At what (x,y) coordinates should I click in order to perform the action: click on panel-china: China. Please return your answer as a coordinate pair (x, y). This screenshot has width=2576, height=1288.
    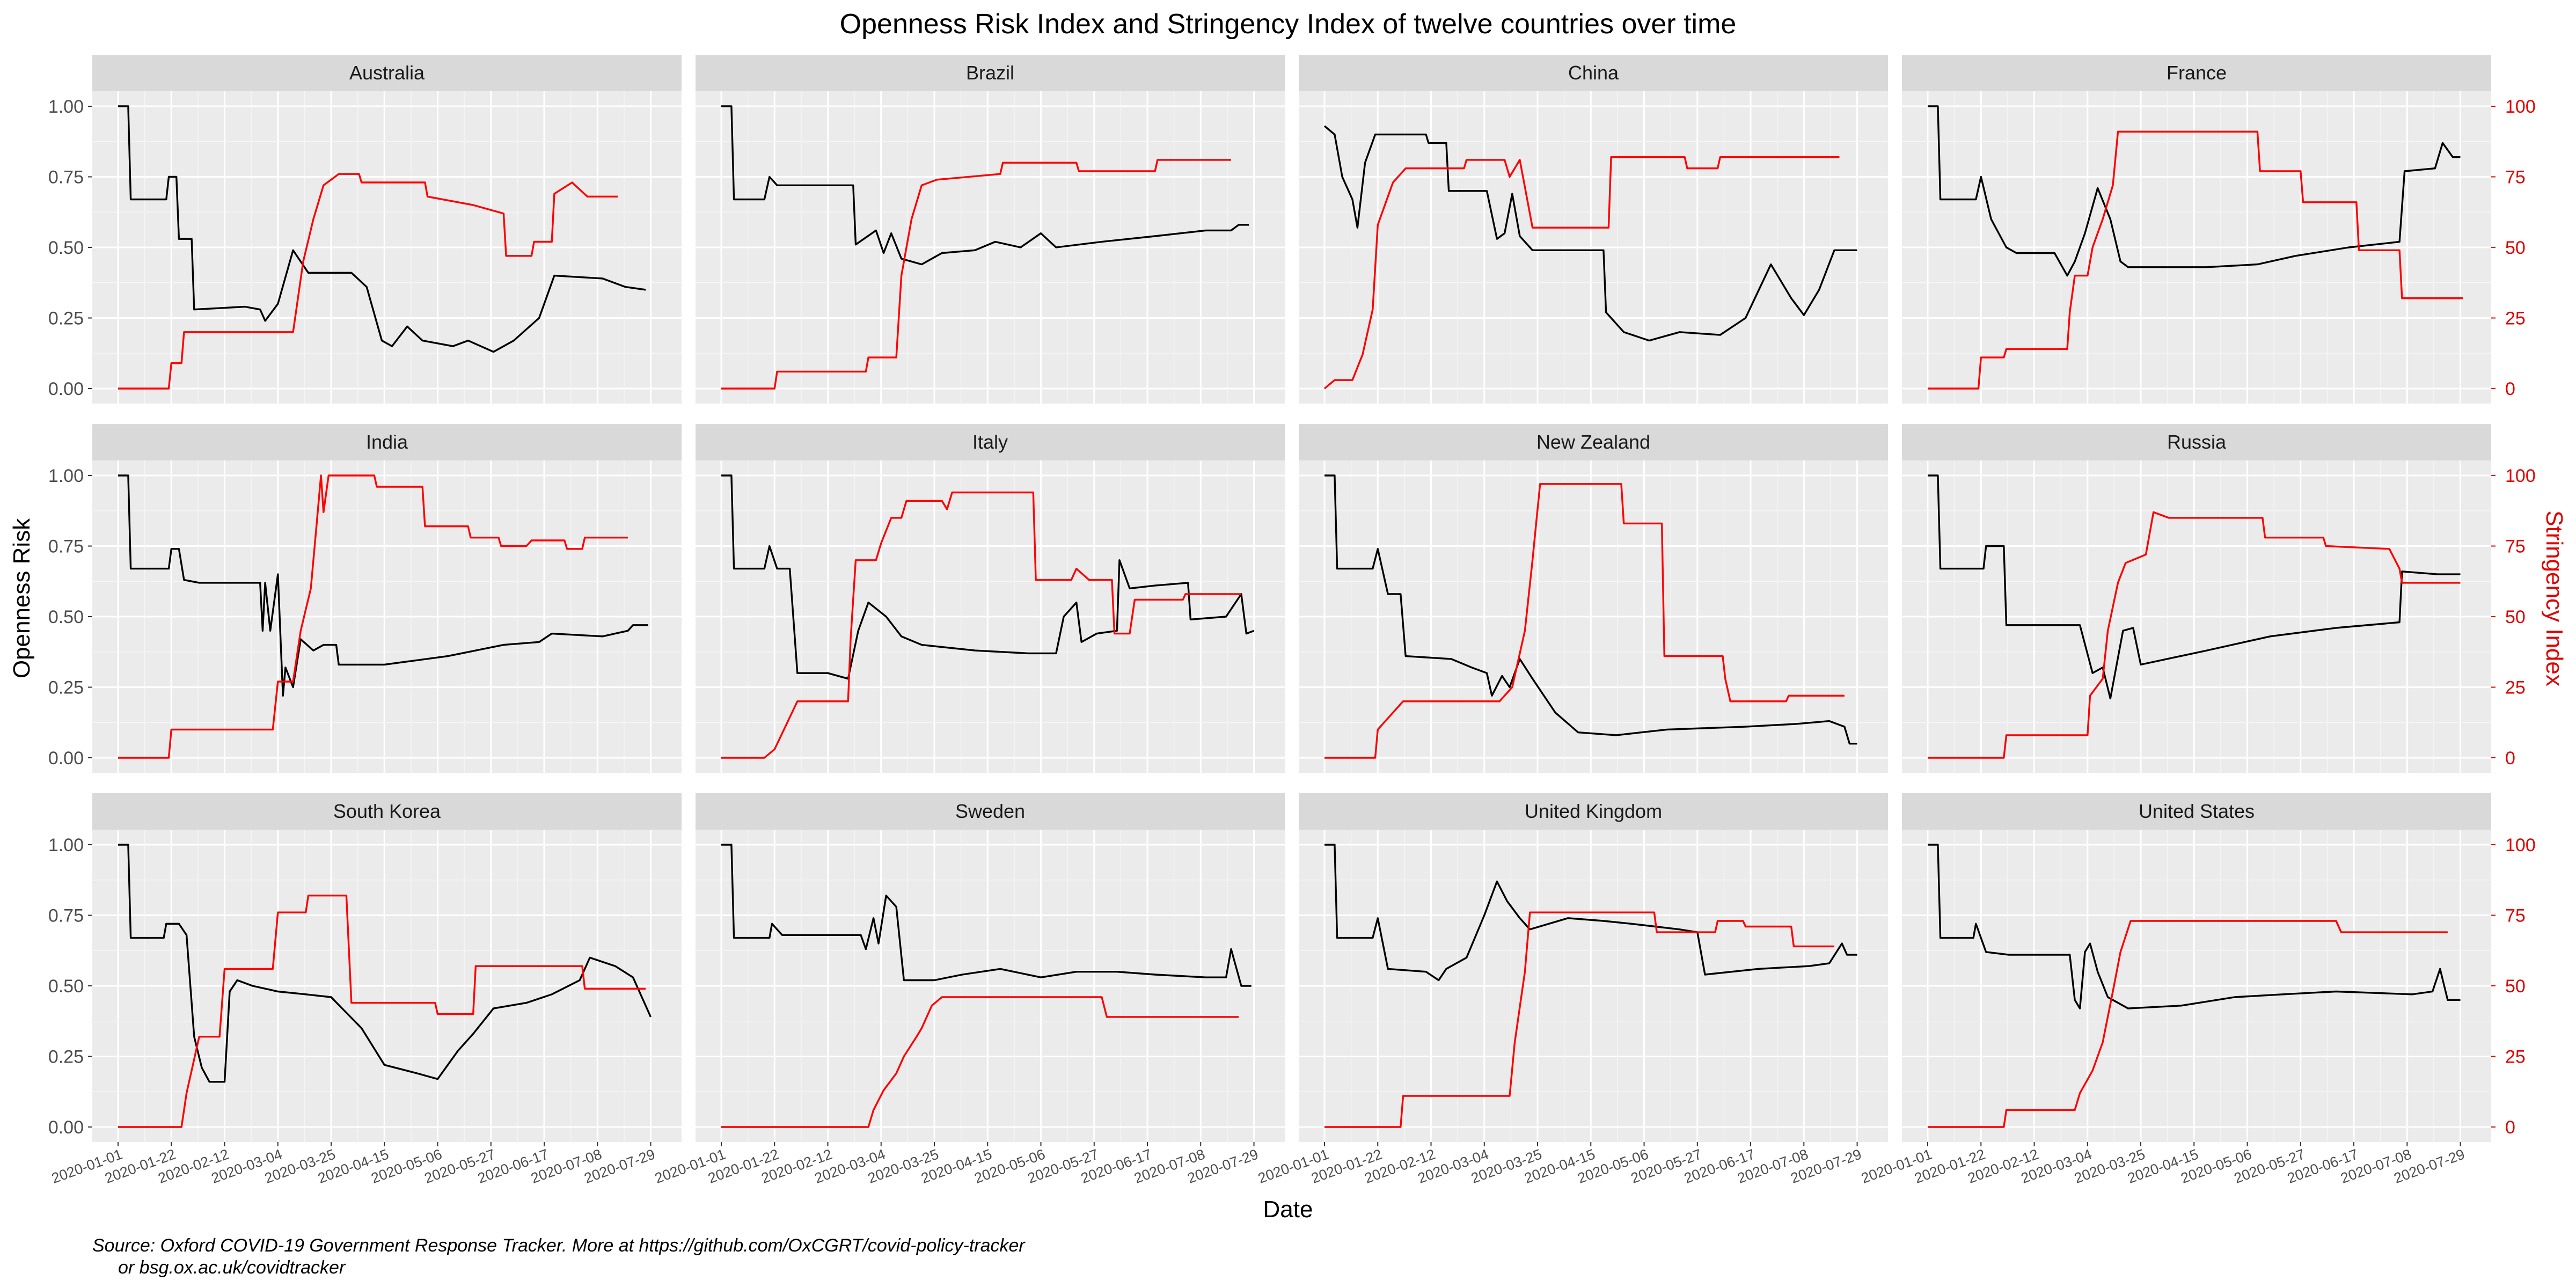
    Looking at the image, I should click on (1593, 229).